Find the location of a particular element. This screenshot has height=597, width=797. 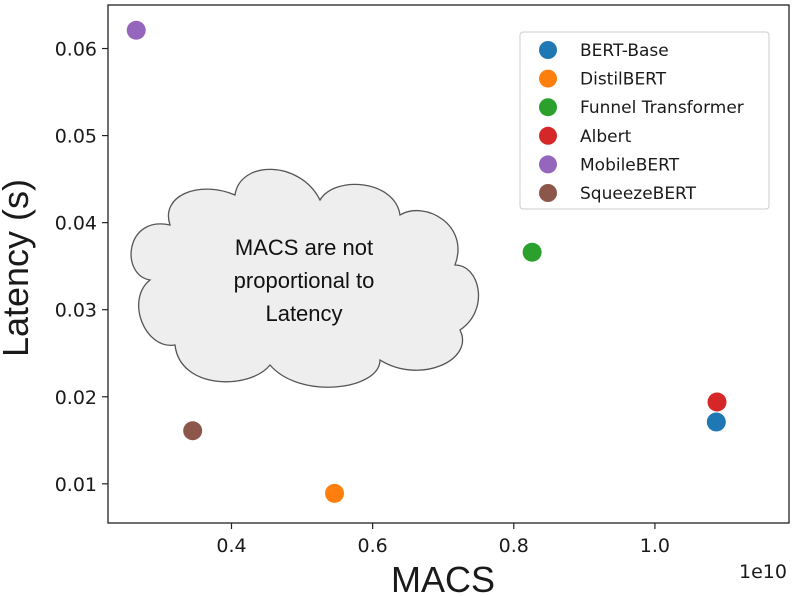

scatter-point-squeezebert is located at coordinates (193, 431).